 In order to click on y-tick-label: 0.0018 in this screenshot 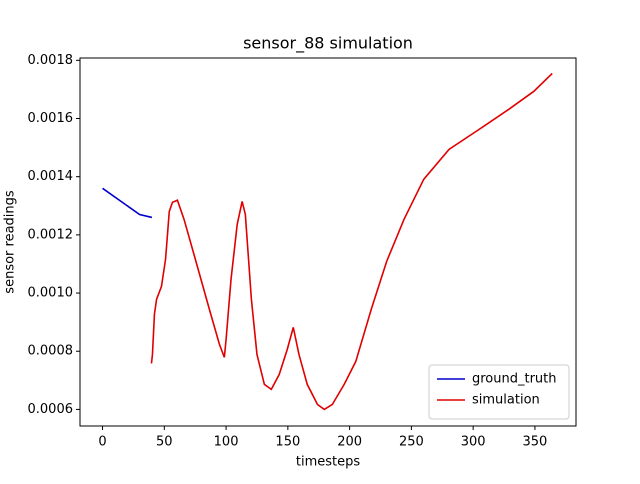, I will do `click(51, 60)`.